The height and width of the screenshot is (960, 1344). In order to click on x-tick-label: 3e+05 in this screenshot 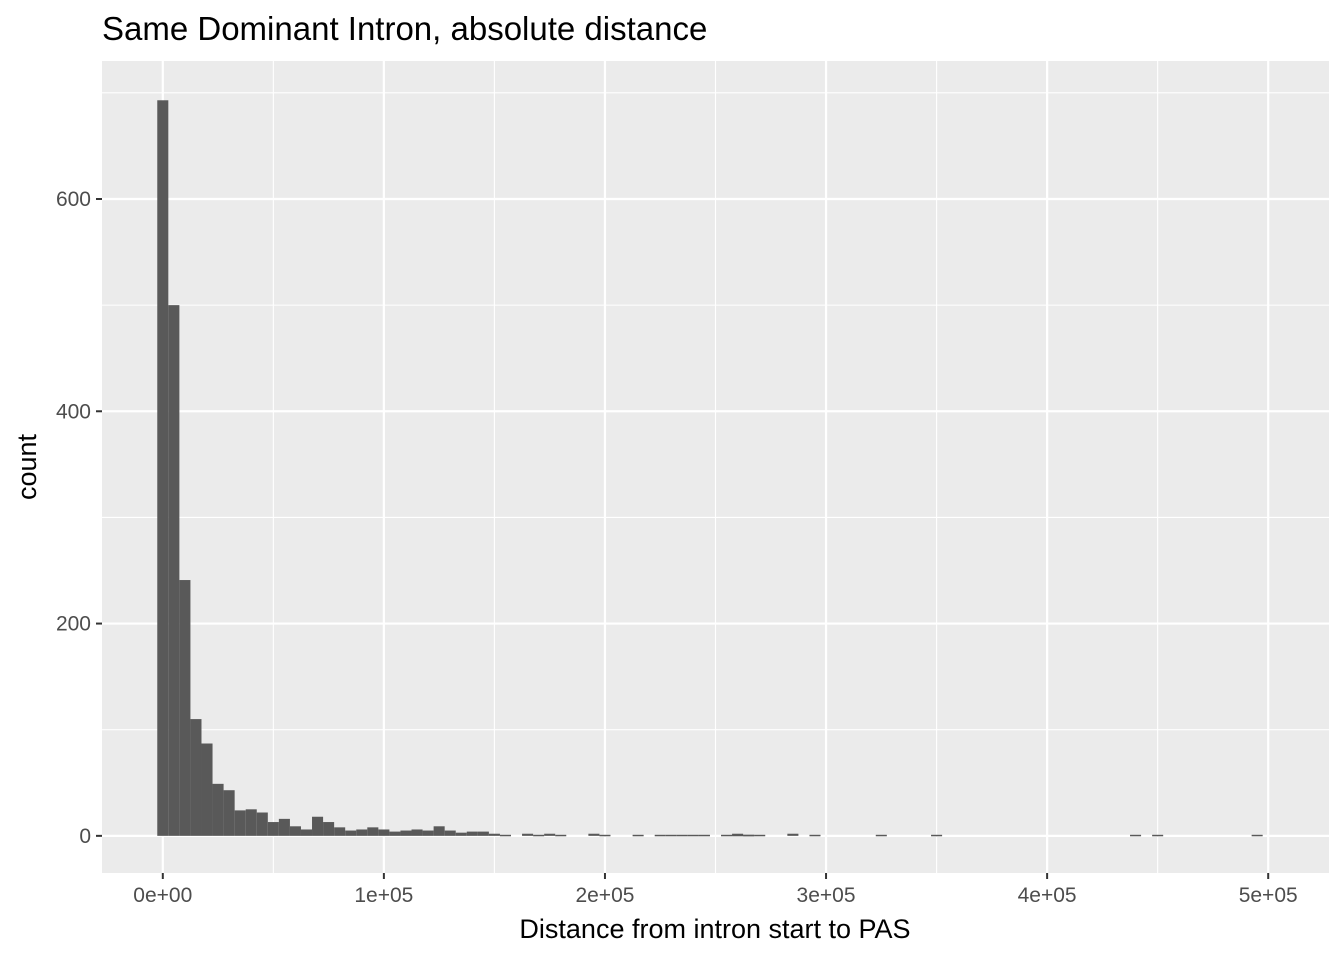, I will do `click(826, 895)`.